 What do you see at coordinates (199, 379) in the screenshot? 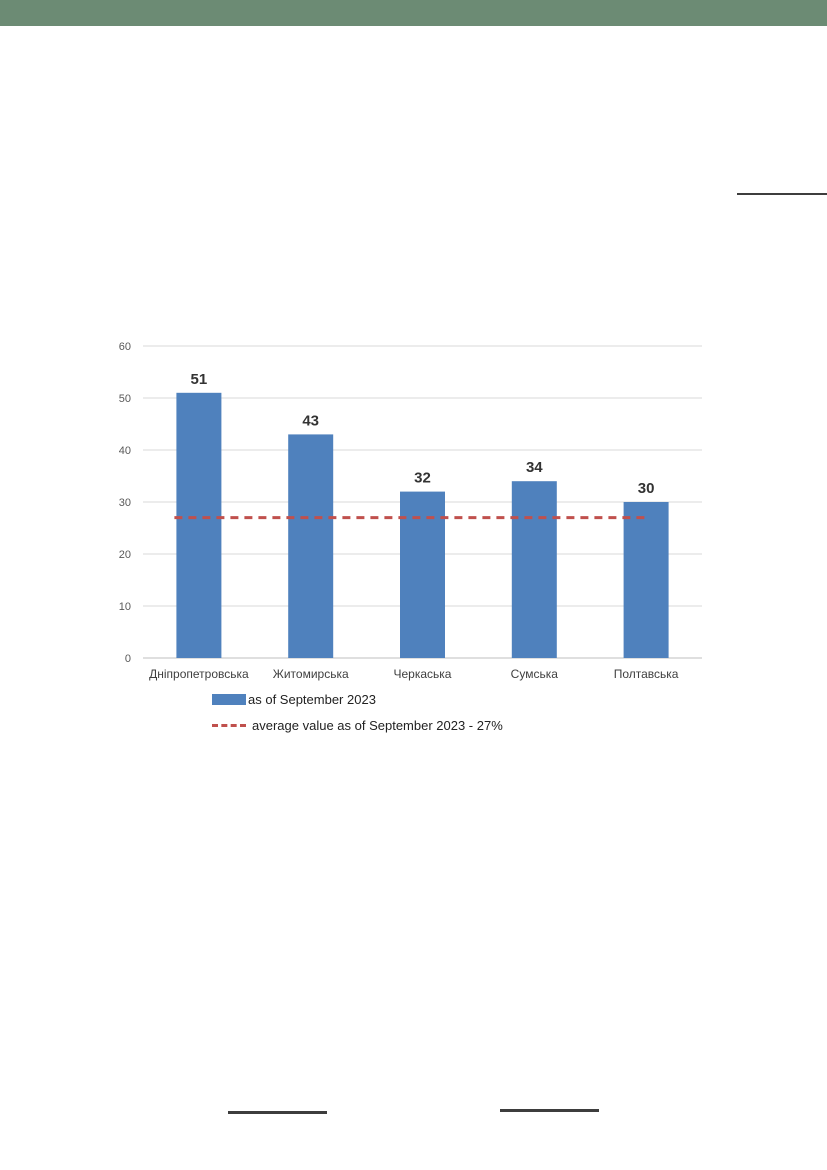
I see `data-label: 51` at bounding box center [199, 379].